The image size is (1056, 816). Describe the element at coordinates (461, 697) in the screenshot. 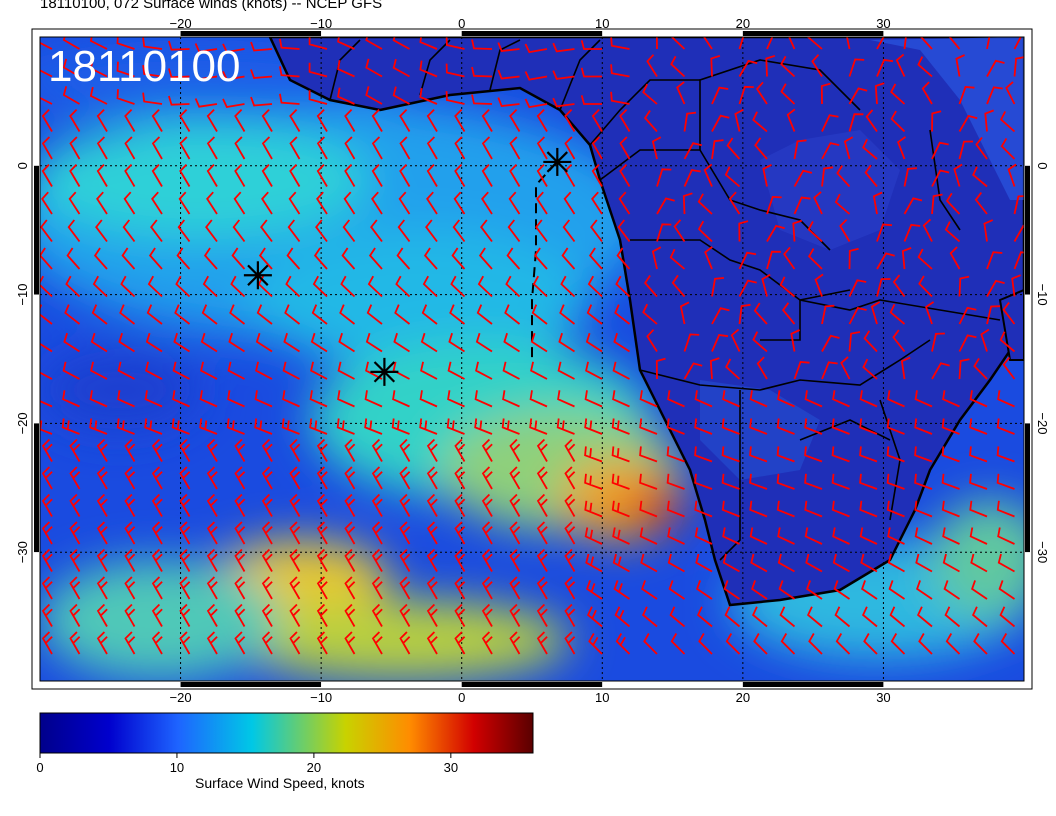

I see `lon-tick-label-bottom: 0` at that location.